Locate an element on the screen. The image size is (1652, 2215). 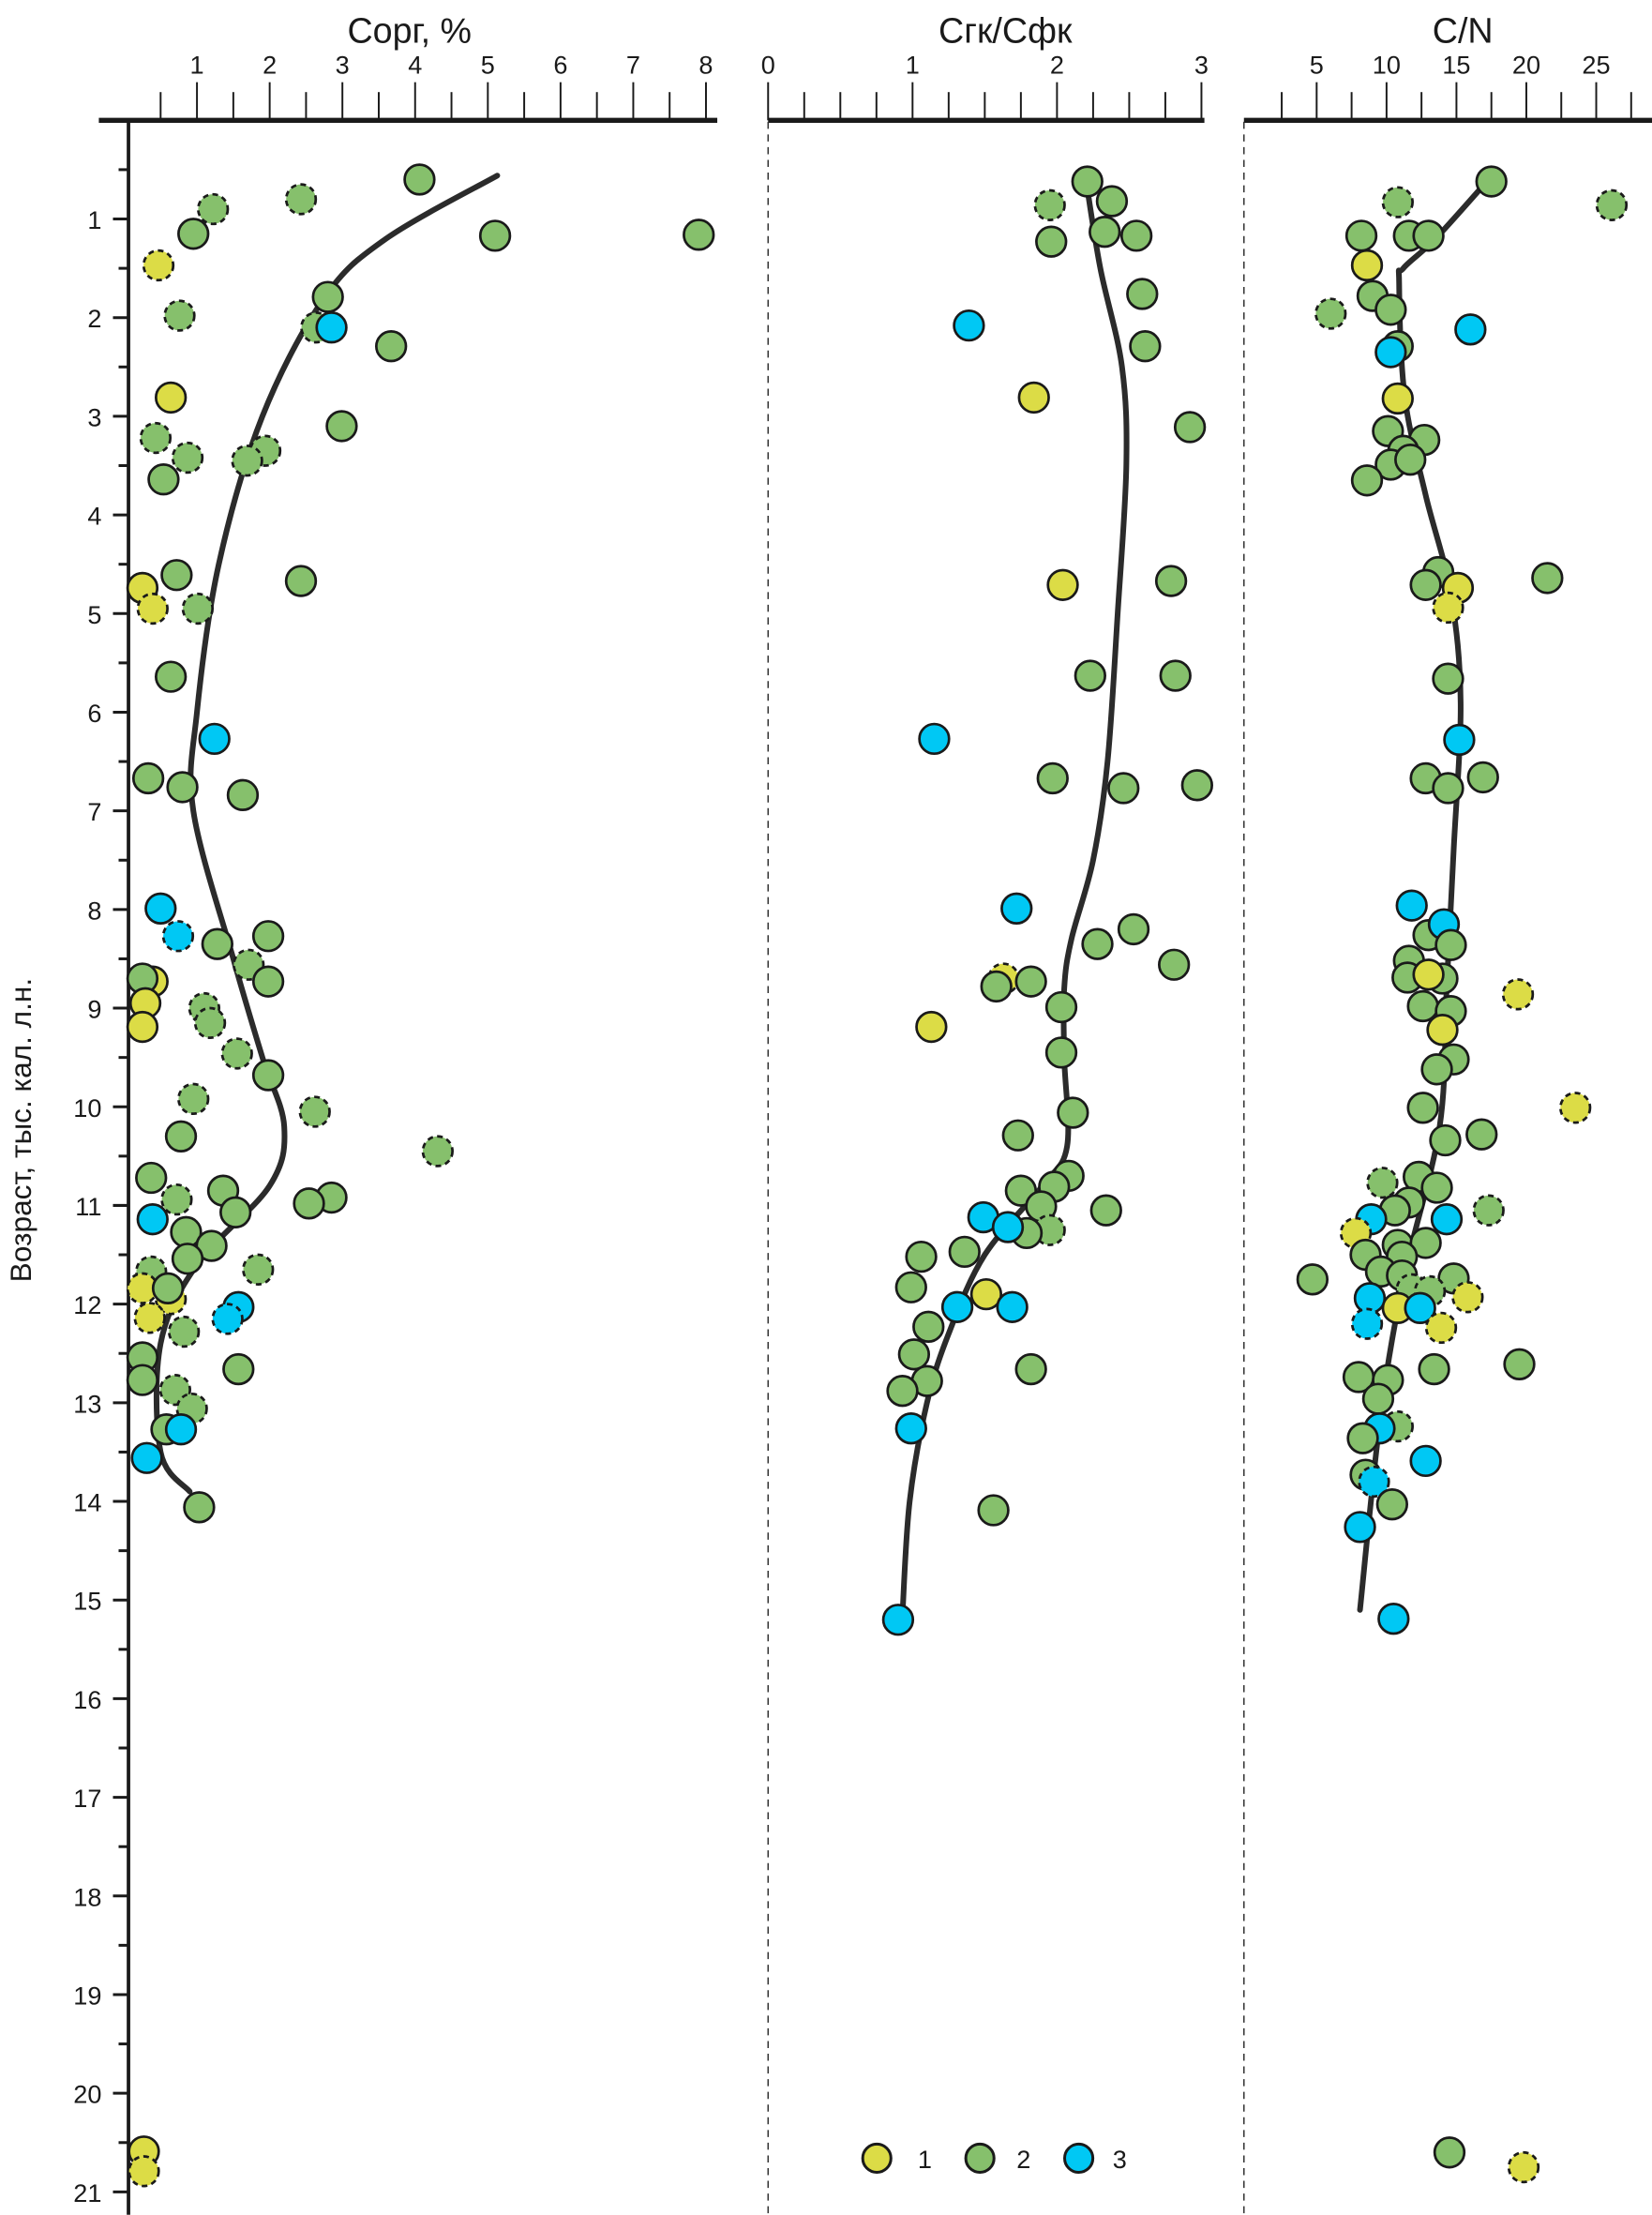
x-tick-label-corg: 2 is located at coordinates (270, 65).